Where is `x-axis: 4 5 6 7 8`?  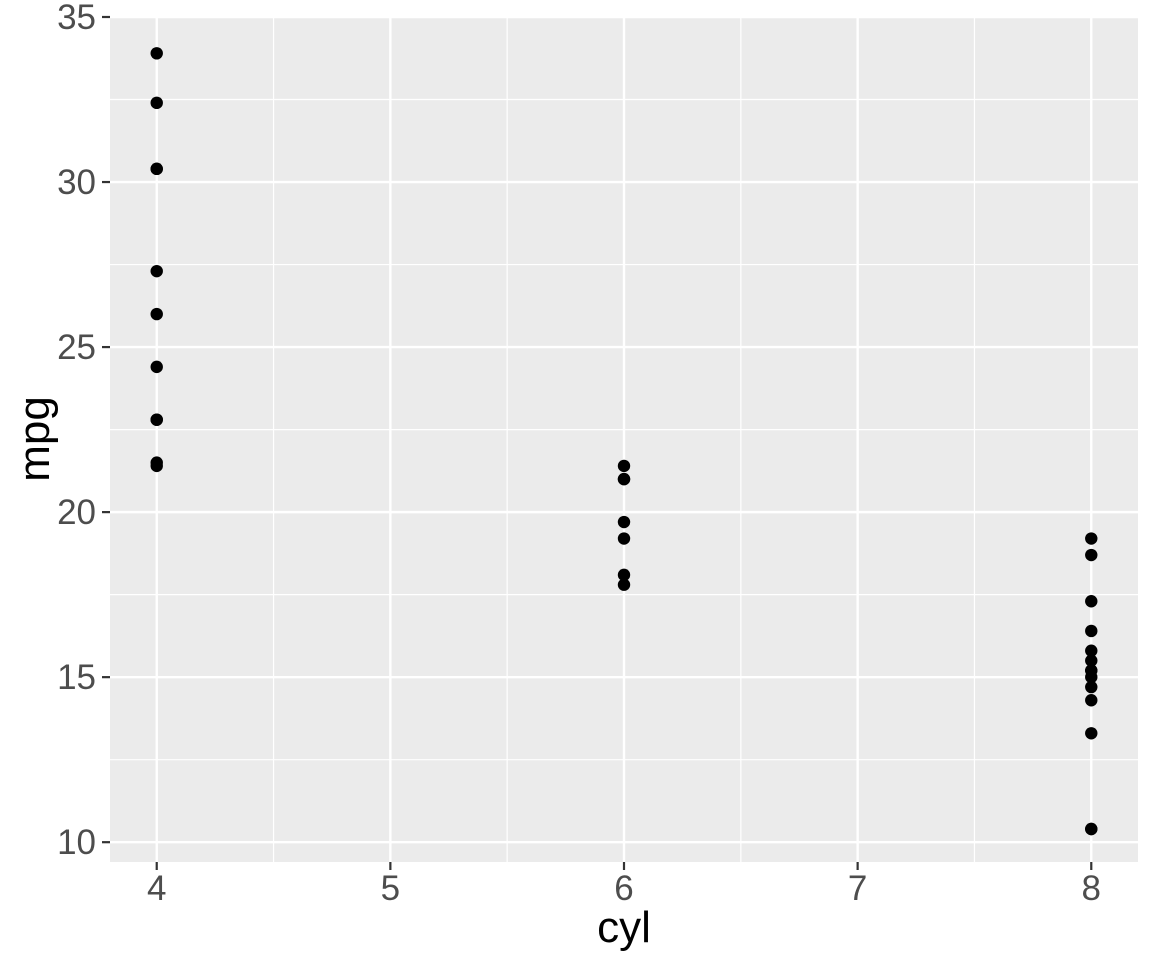
x-axis: 4 5 6 7 8 is located at coordinates (624, 885).